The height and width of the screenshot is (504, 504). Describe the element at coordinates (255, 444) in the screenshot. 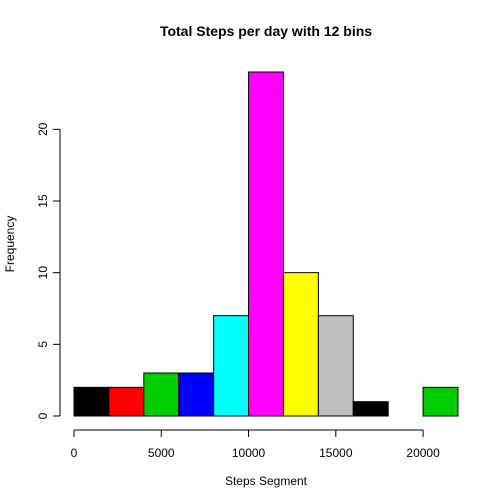

I see `x-axis: 0 5000 10000 15000 20000` at that location.